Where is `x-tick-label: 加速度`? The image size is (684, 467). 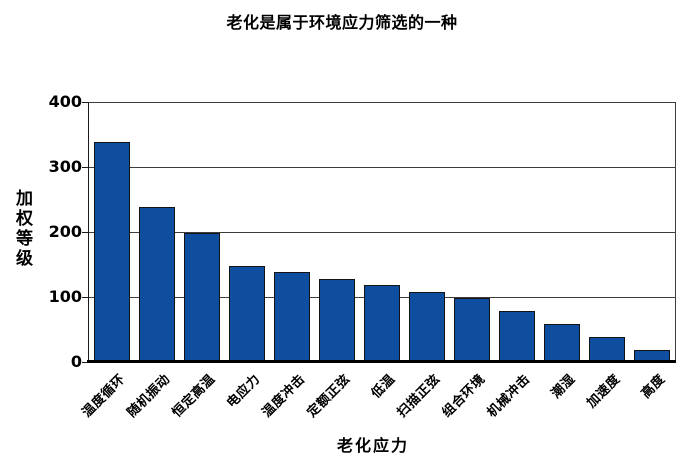 x-tick-label: 加速度 is located at coordinates (604, 391).